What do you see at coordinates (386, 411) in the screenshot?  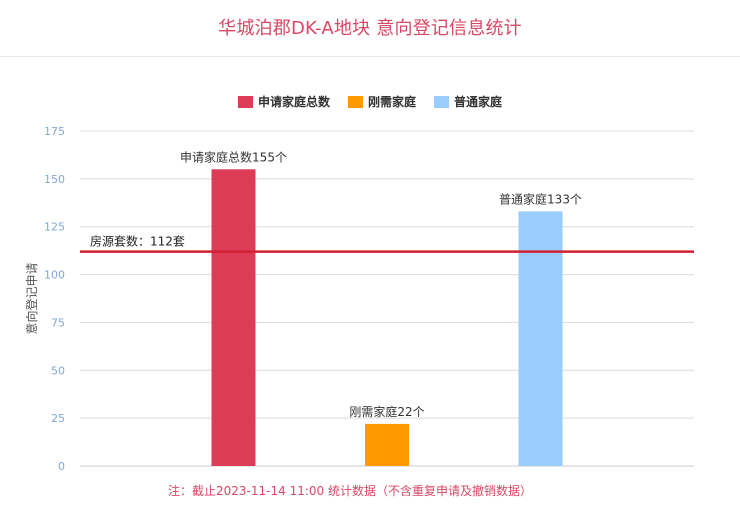 I see `bar-value-label: 刚需家庭22个` at bounding box center [386, 411].